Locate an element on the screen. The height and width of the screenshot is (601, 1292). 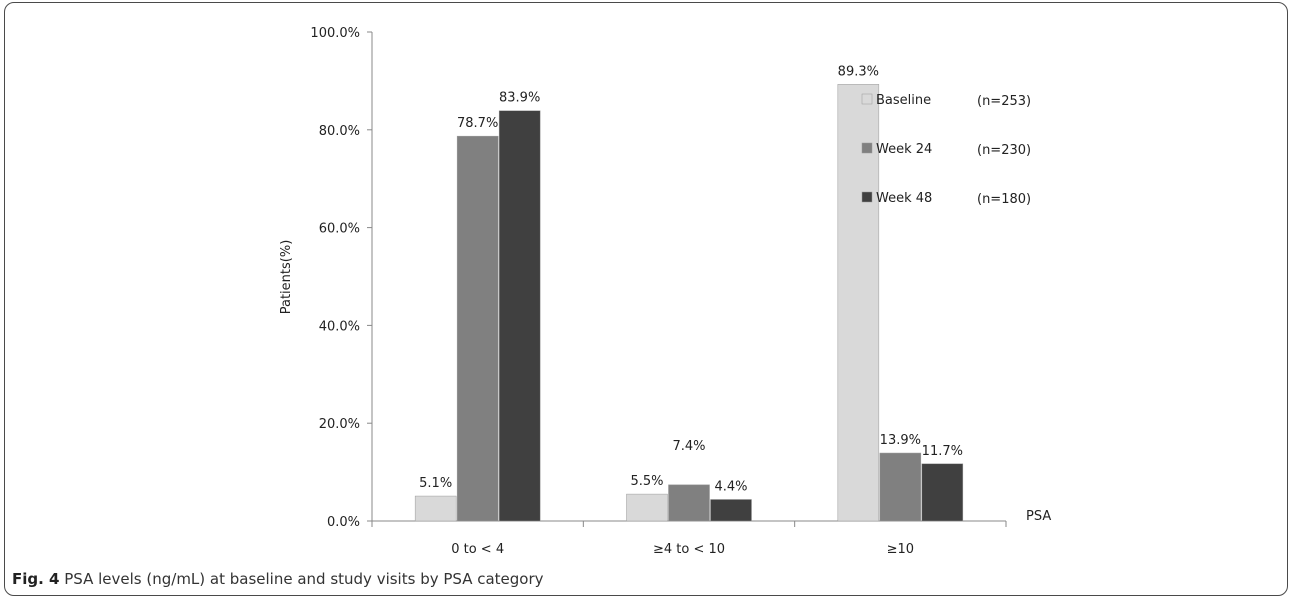
y-tick-label: 40.0% is located at coordinates (339, 326).